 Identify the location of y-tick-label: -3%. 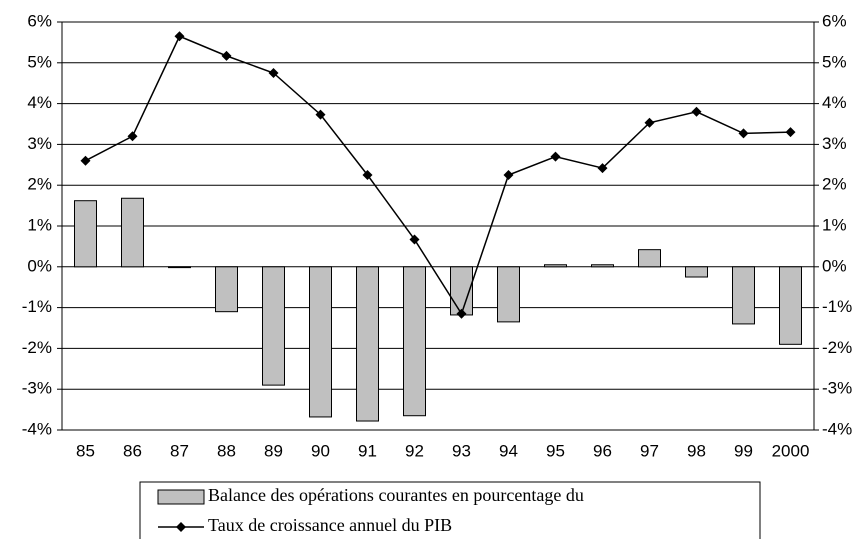
(37, 388).